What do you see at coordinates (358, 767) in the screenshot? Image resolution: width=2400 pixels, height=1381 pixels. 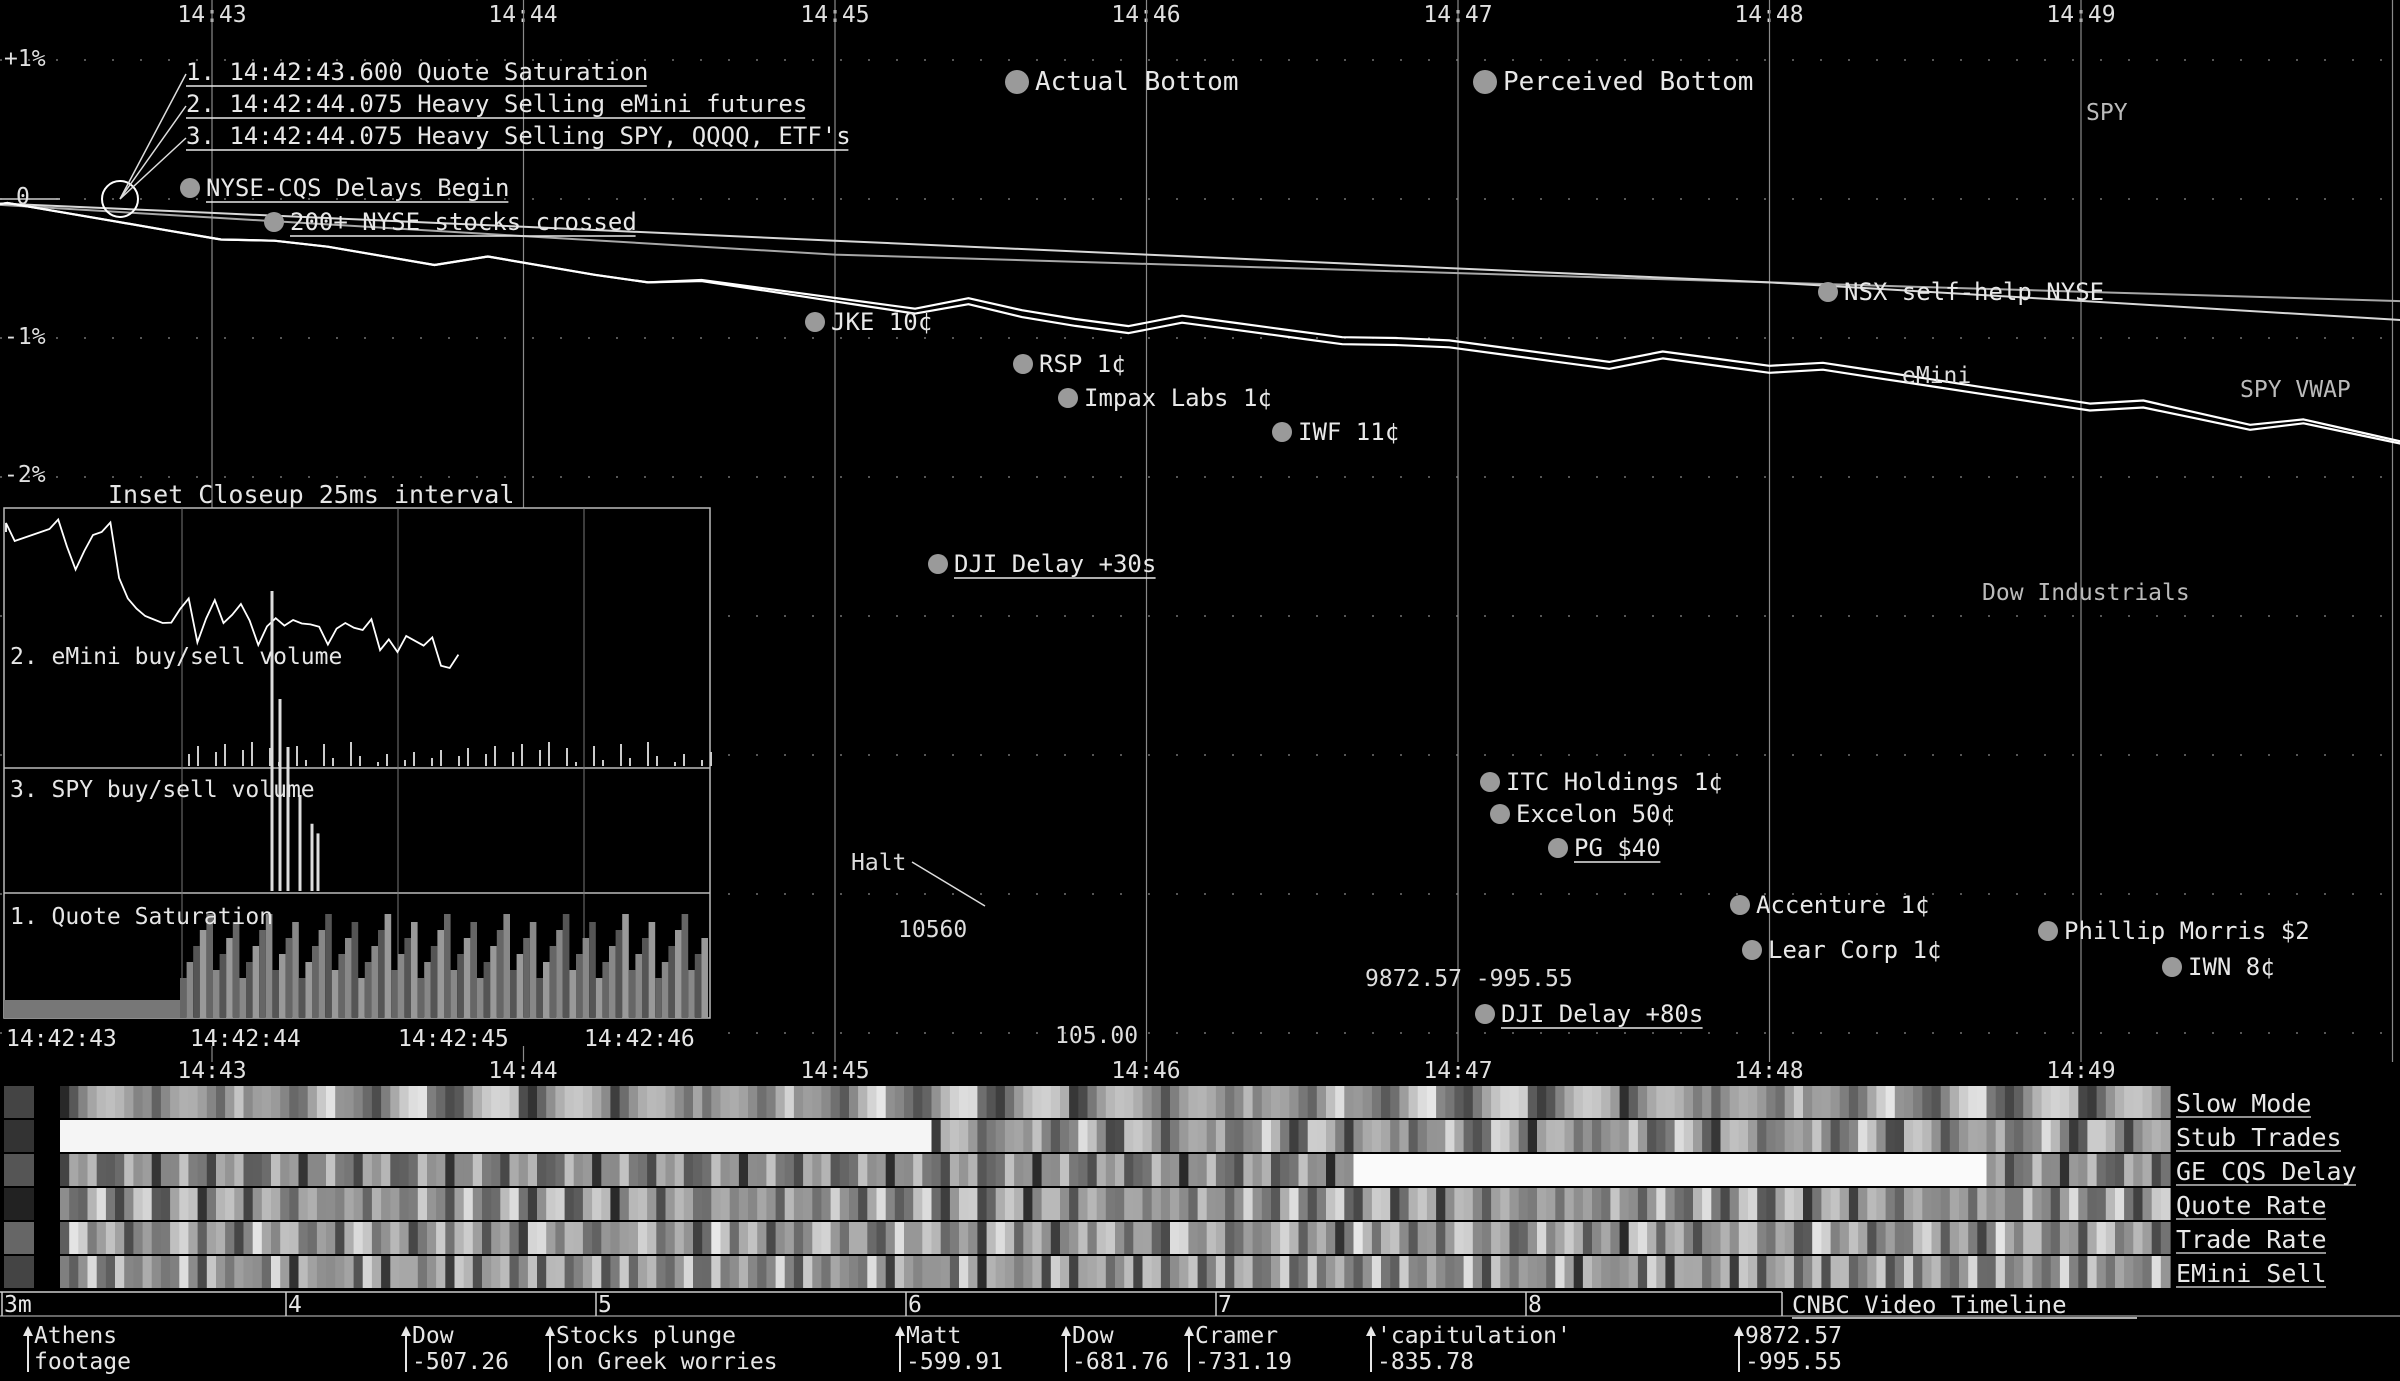 I see `inset-data` at bounding box center [358, 767].